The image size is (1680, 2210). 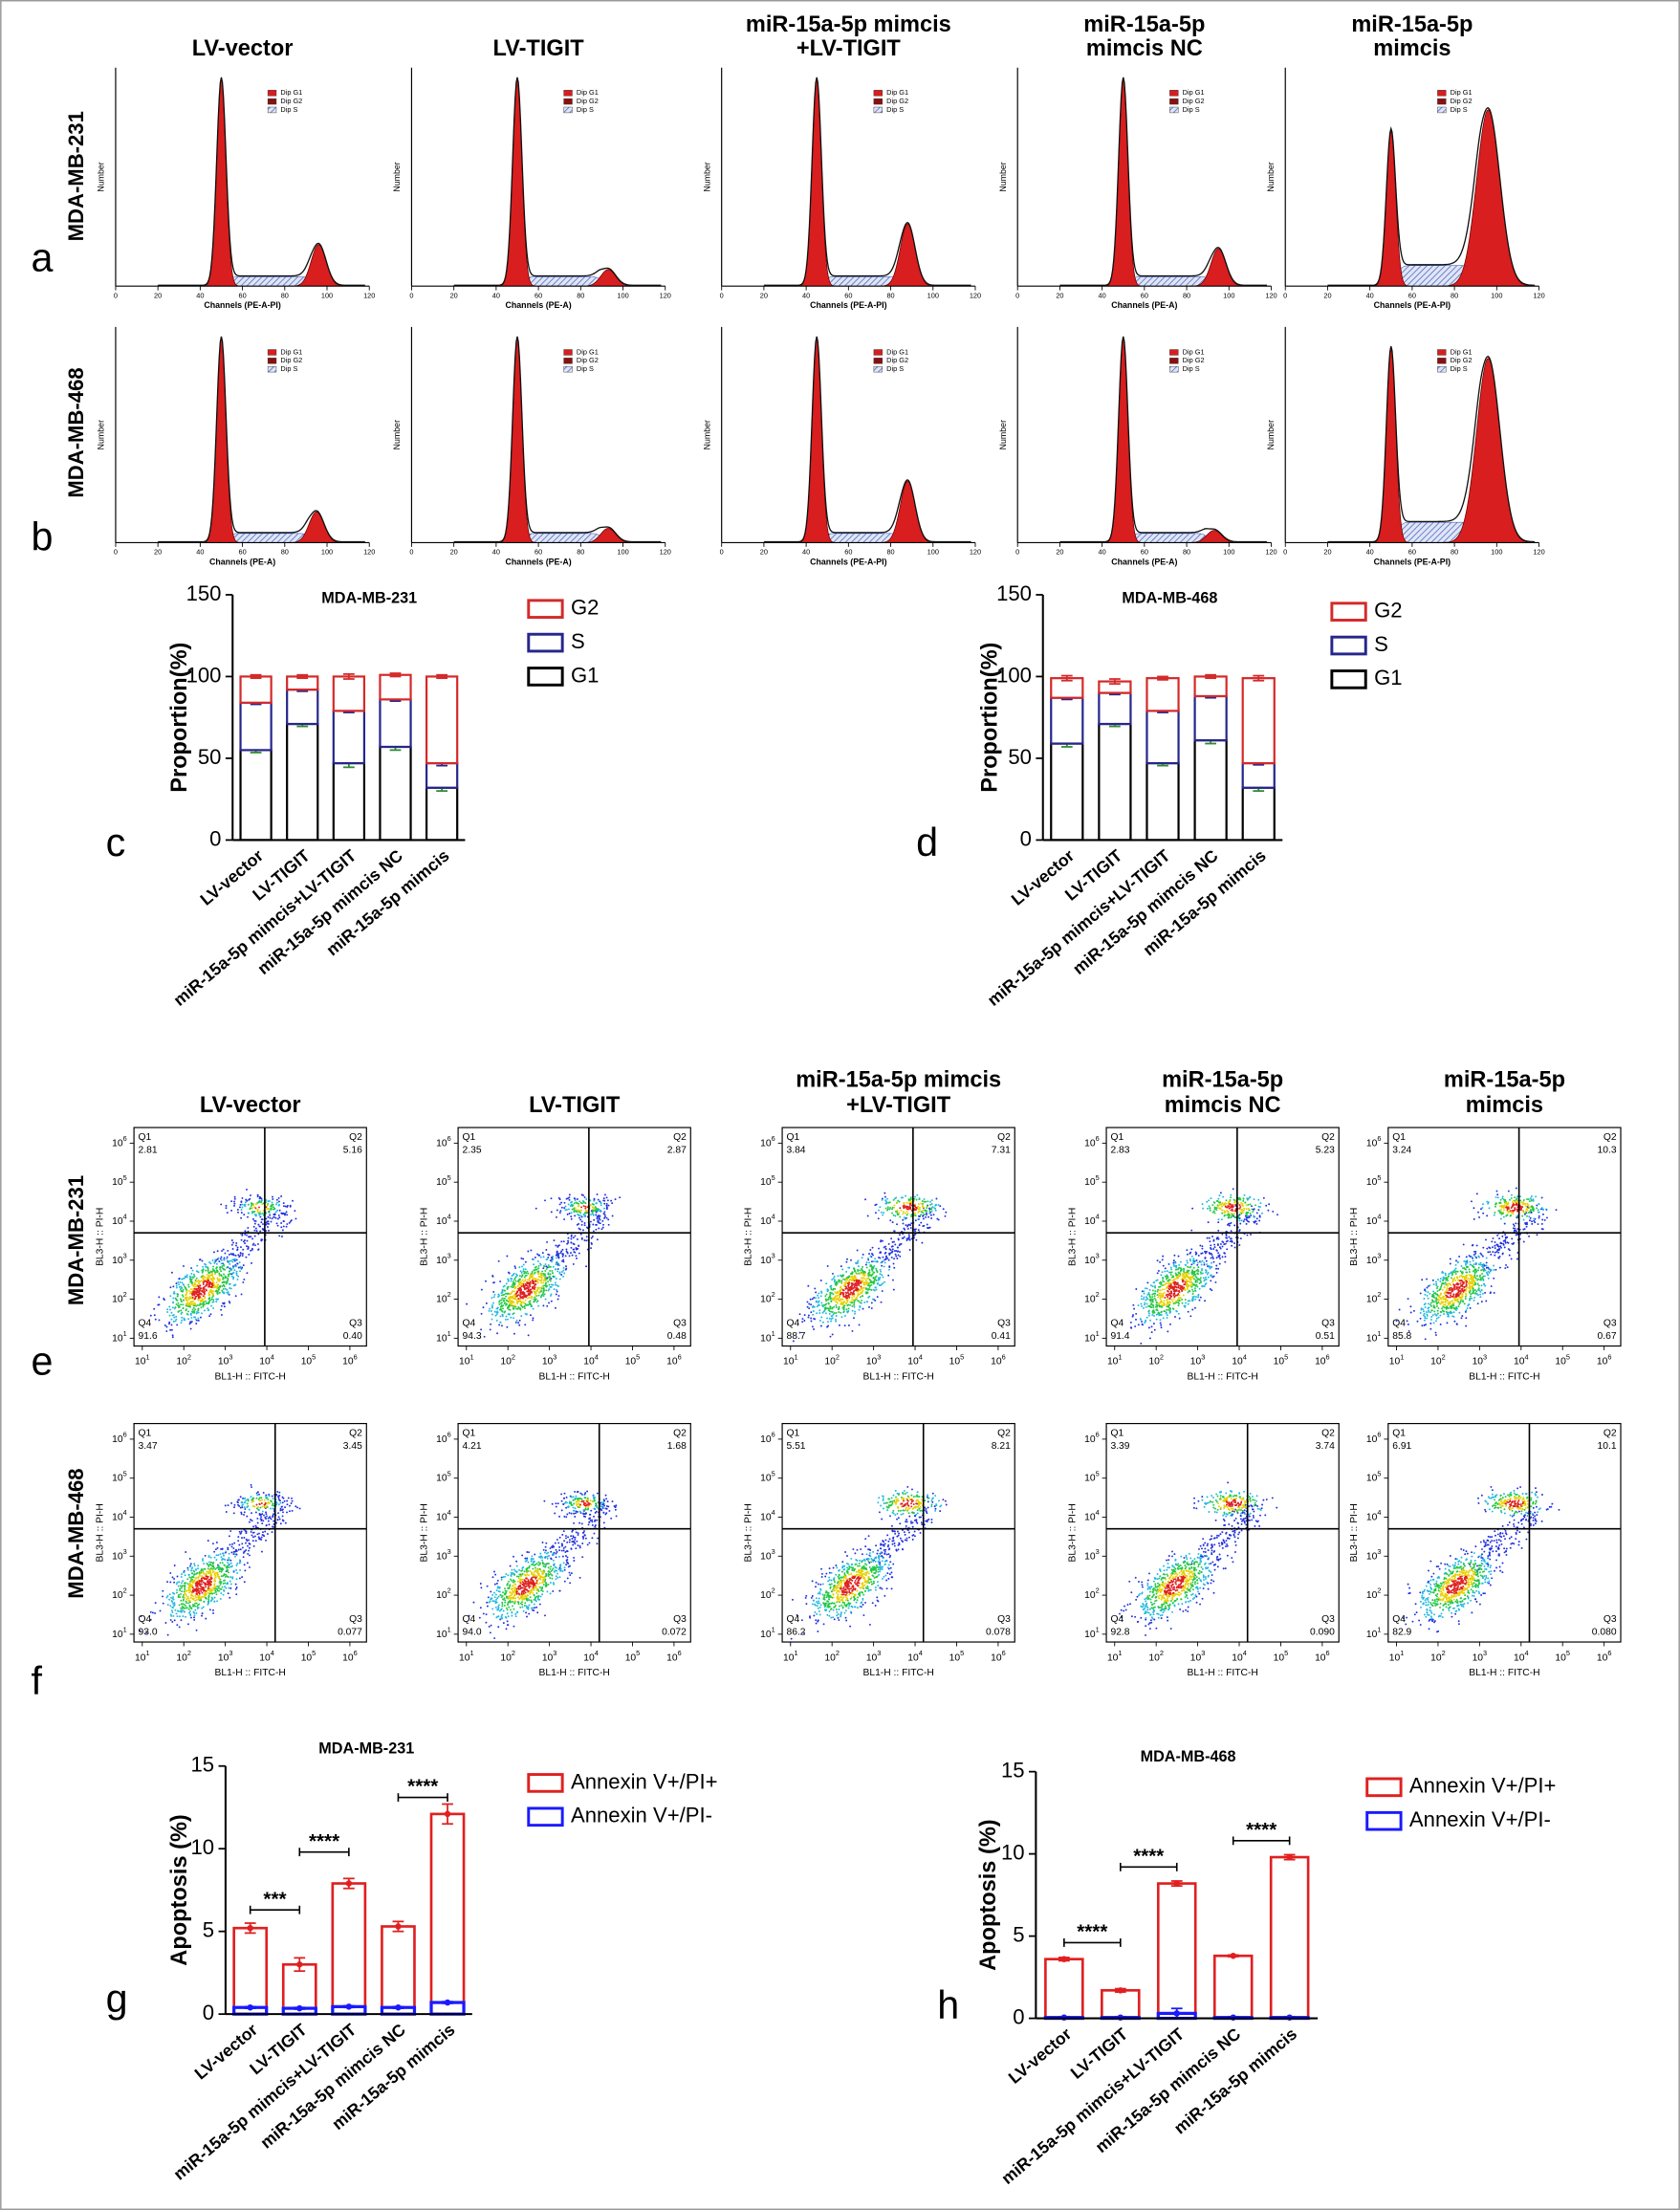 I want to click on quadrant-value: 0.40, so click(x=352, y=1336).